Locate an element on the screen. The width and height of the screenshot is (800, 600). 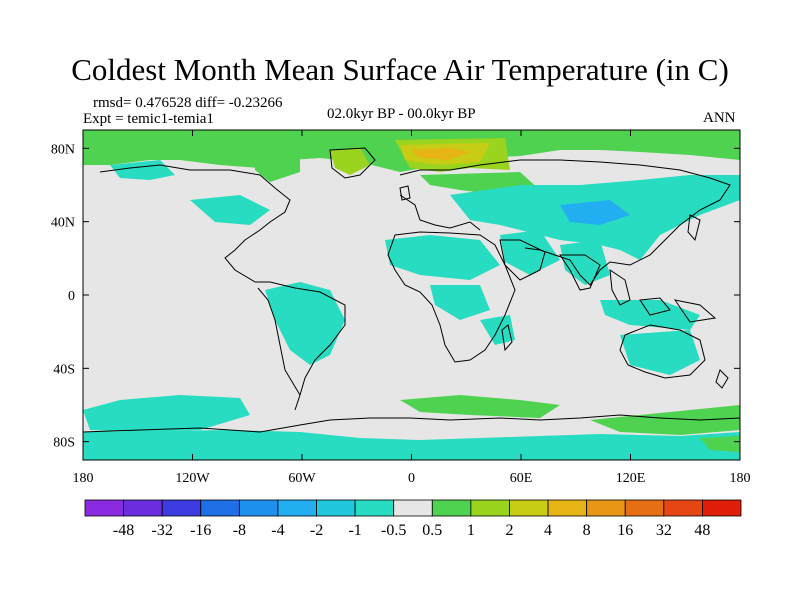
coast-africa is located at coordinates (451, 297).